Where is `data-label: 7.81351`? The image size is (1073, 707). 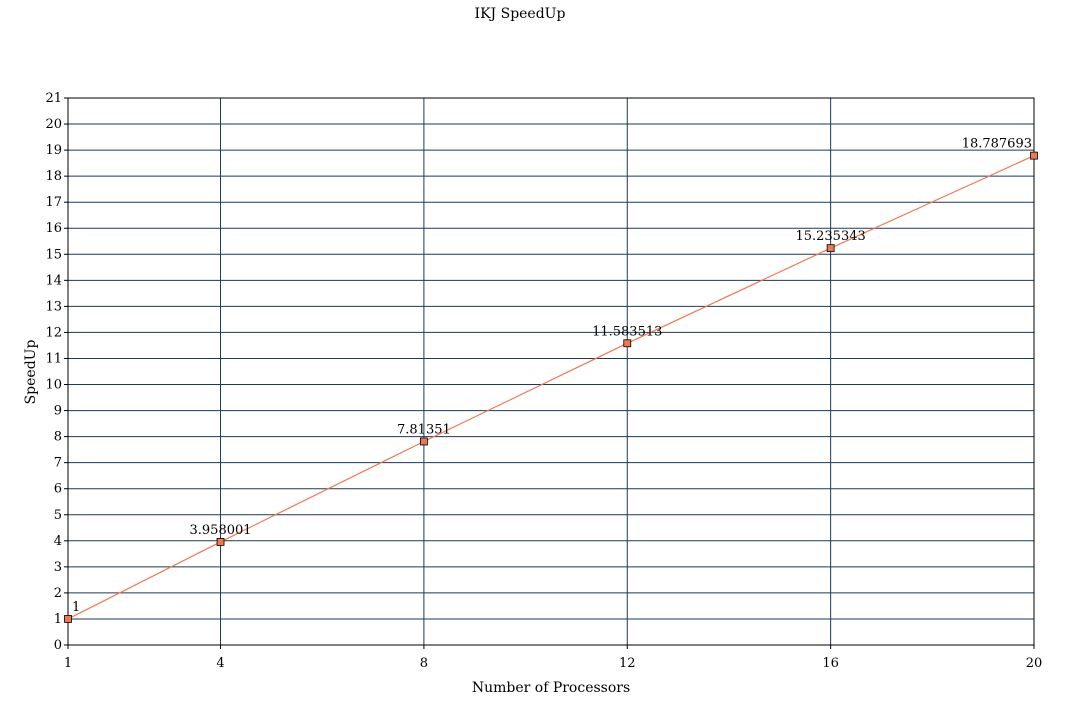
data-label: 7.81351 is located at coordinates (424, 429).